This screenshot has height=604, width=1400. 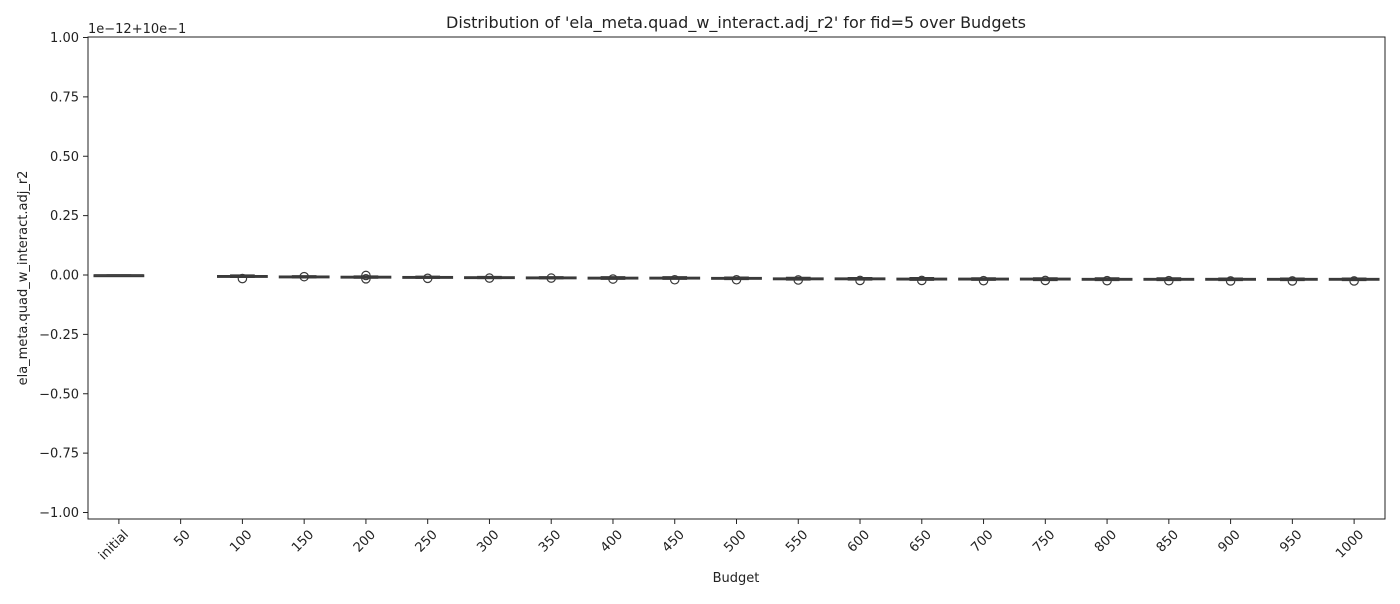 I want to click on x-tick-label: 100, so click(x=241, y=541).